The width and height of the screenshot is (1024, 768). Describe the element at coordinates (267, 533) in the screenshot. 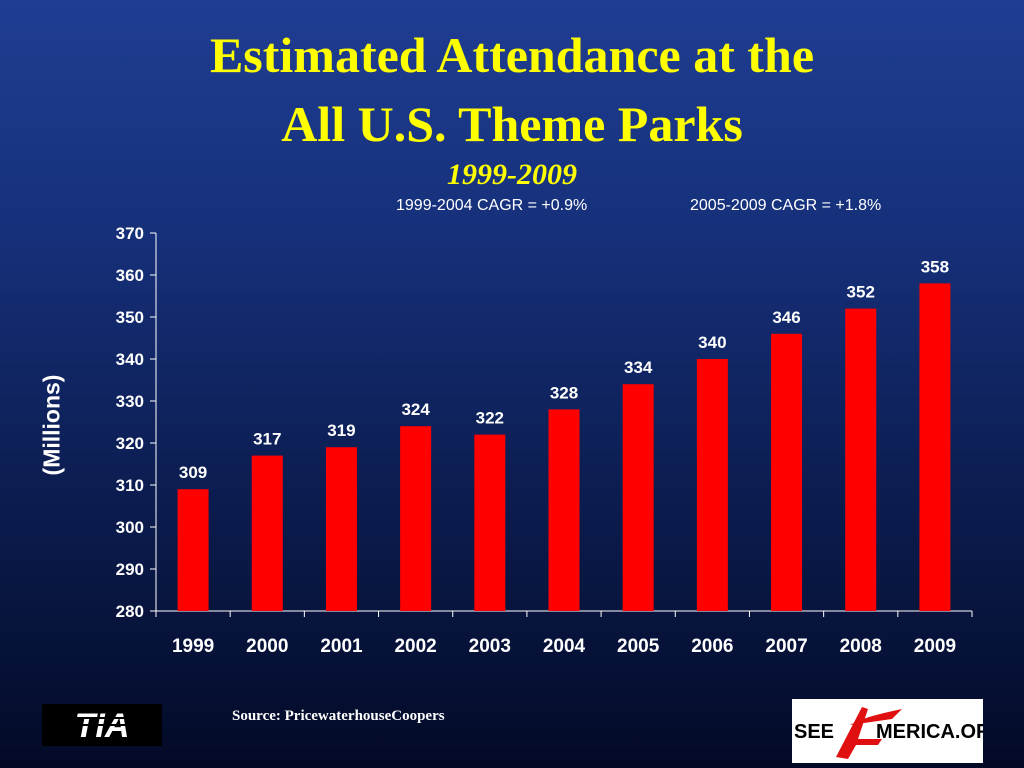

I see `bar-2000` at that location.